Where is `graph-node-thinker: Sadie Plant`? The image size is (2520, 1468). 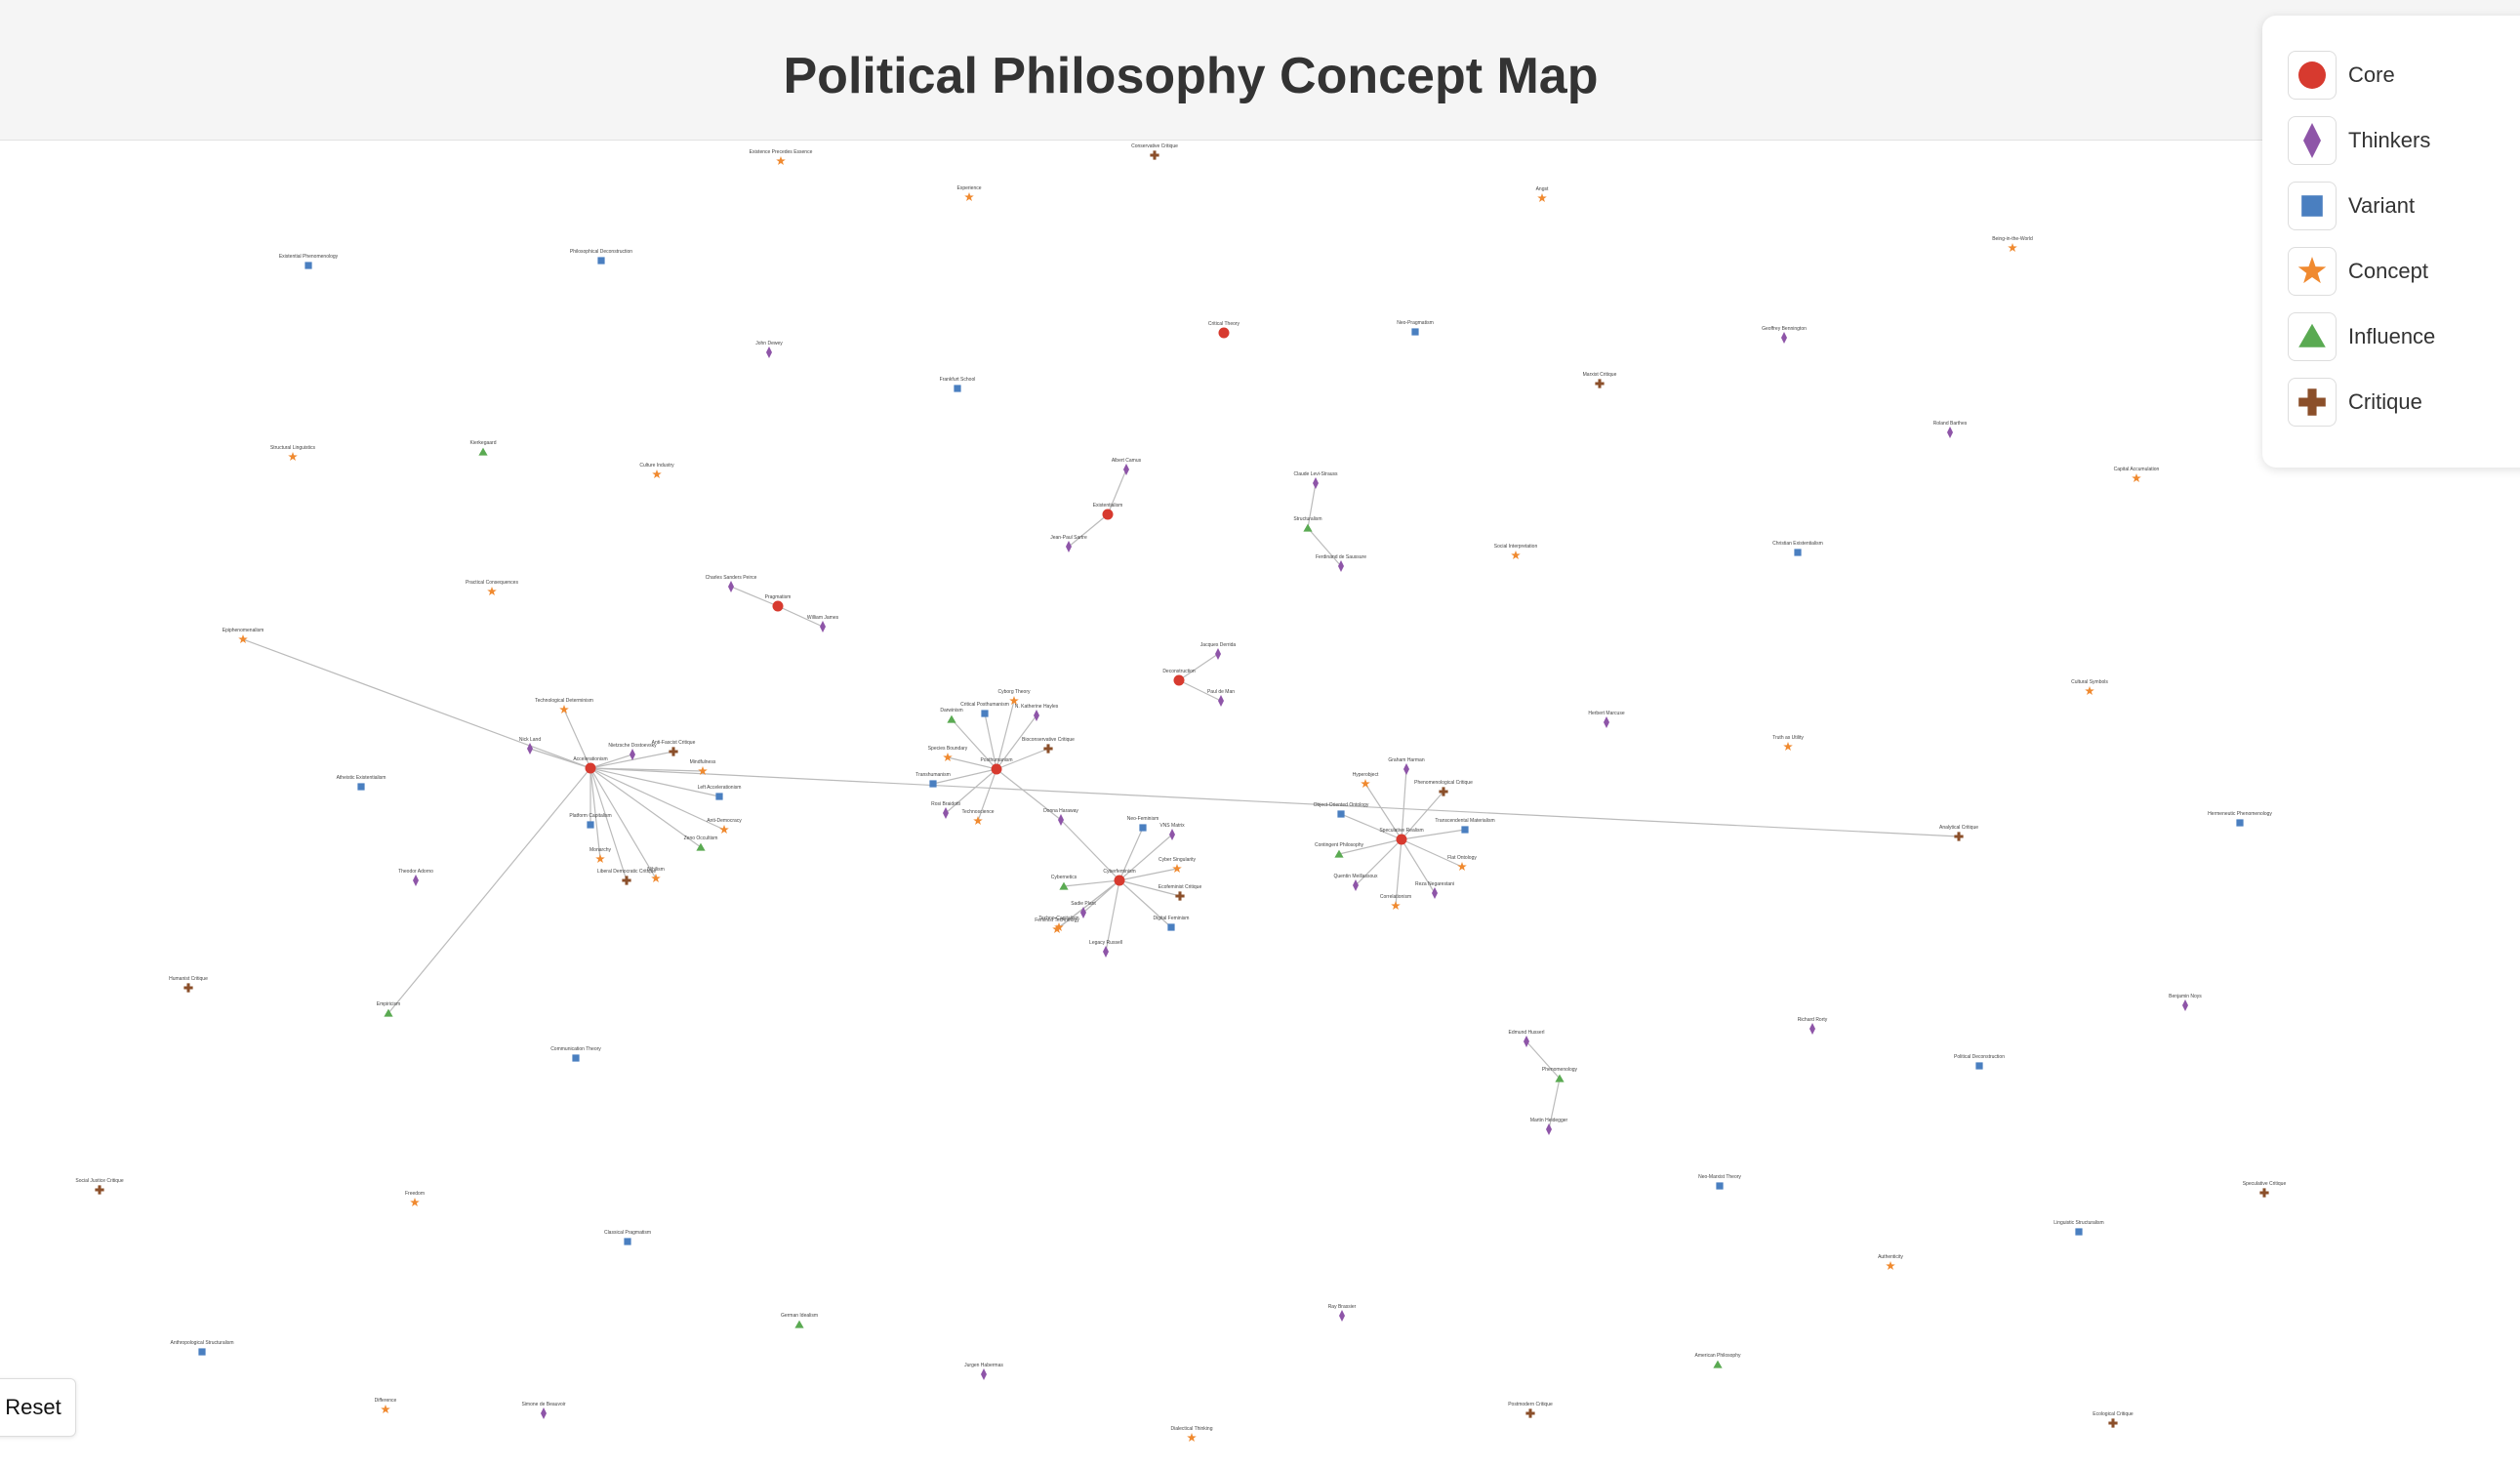
graph-node-thinker: Sadie Plant is located at coordinates (1083, 909).